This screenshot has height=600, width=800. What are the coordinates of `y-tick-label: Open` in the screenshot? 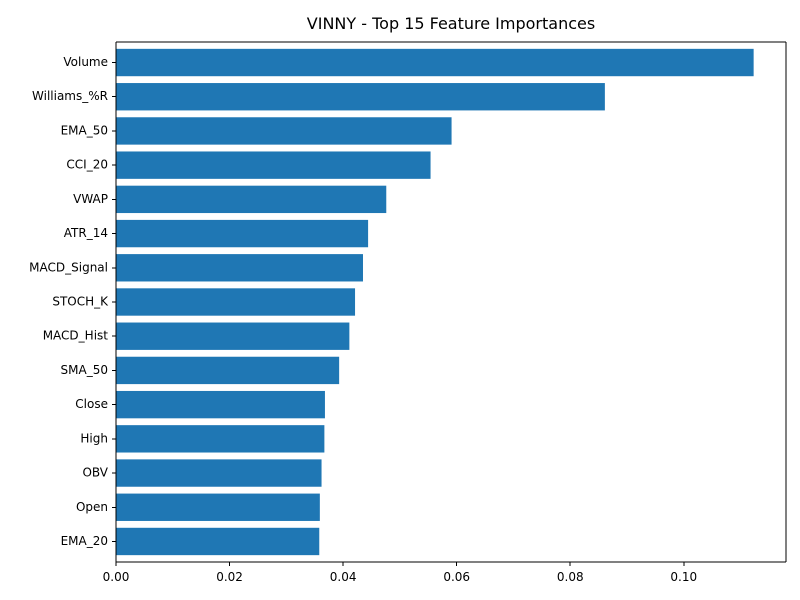 It's located at (92, 507).